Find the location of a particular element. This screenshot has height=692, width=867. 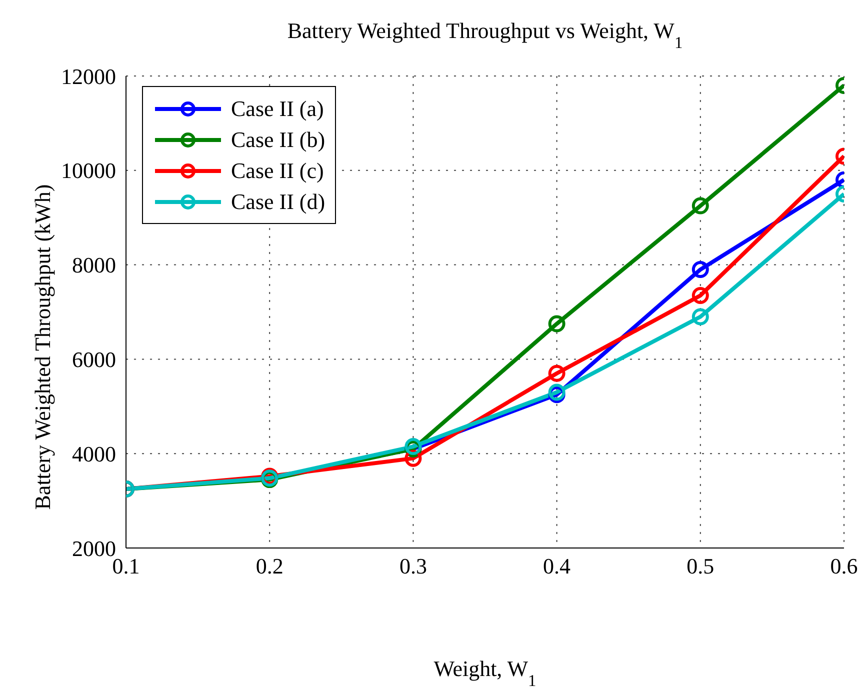

chart-title: Battery Weighted Throughput vs Weight, W$_{1}$ is located at coordinates (485, 35).